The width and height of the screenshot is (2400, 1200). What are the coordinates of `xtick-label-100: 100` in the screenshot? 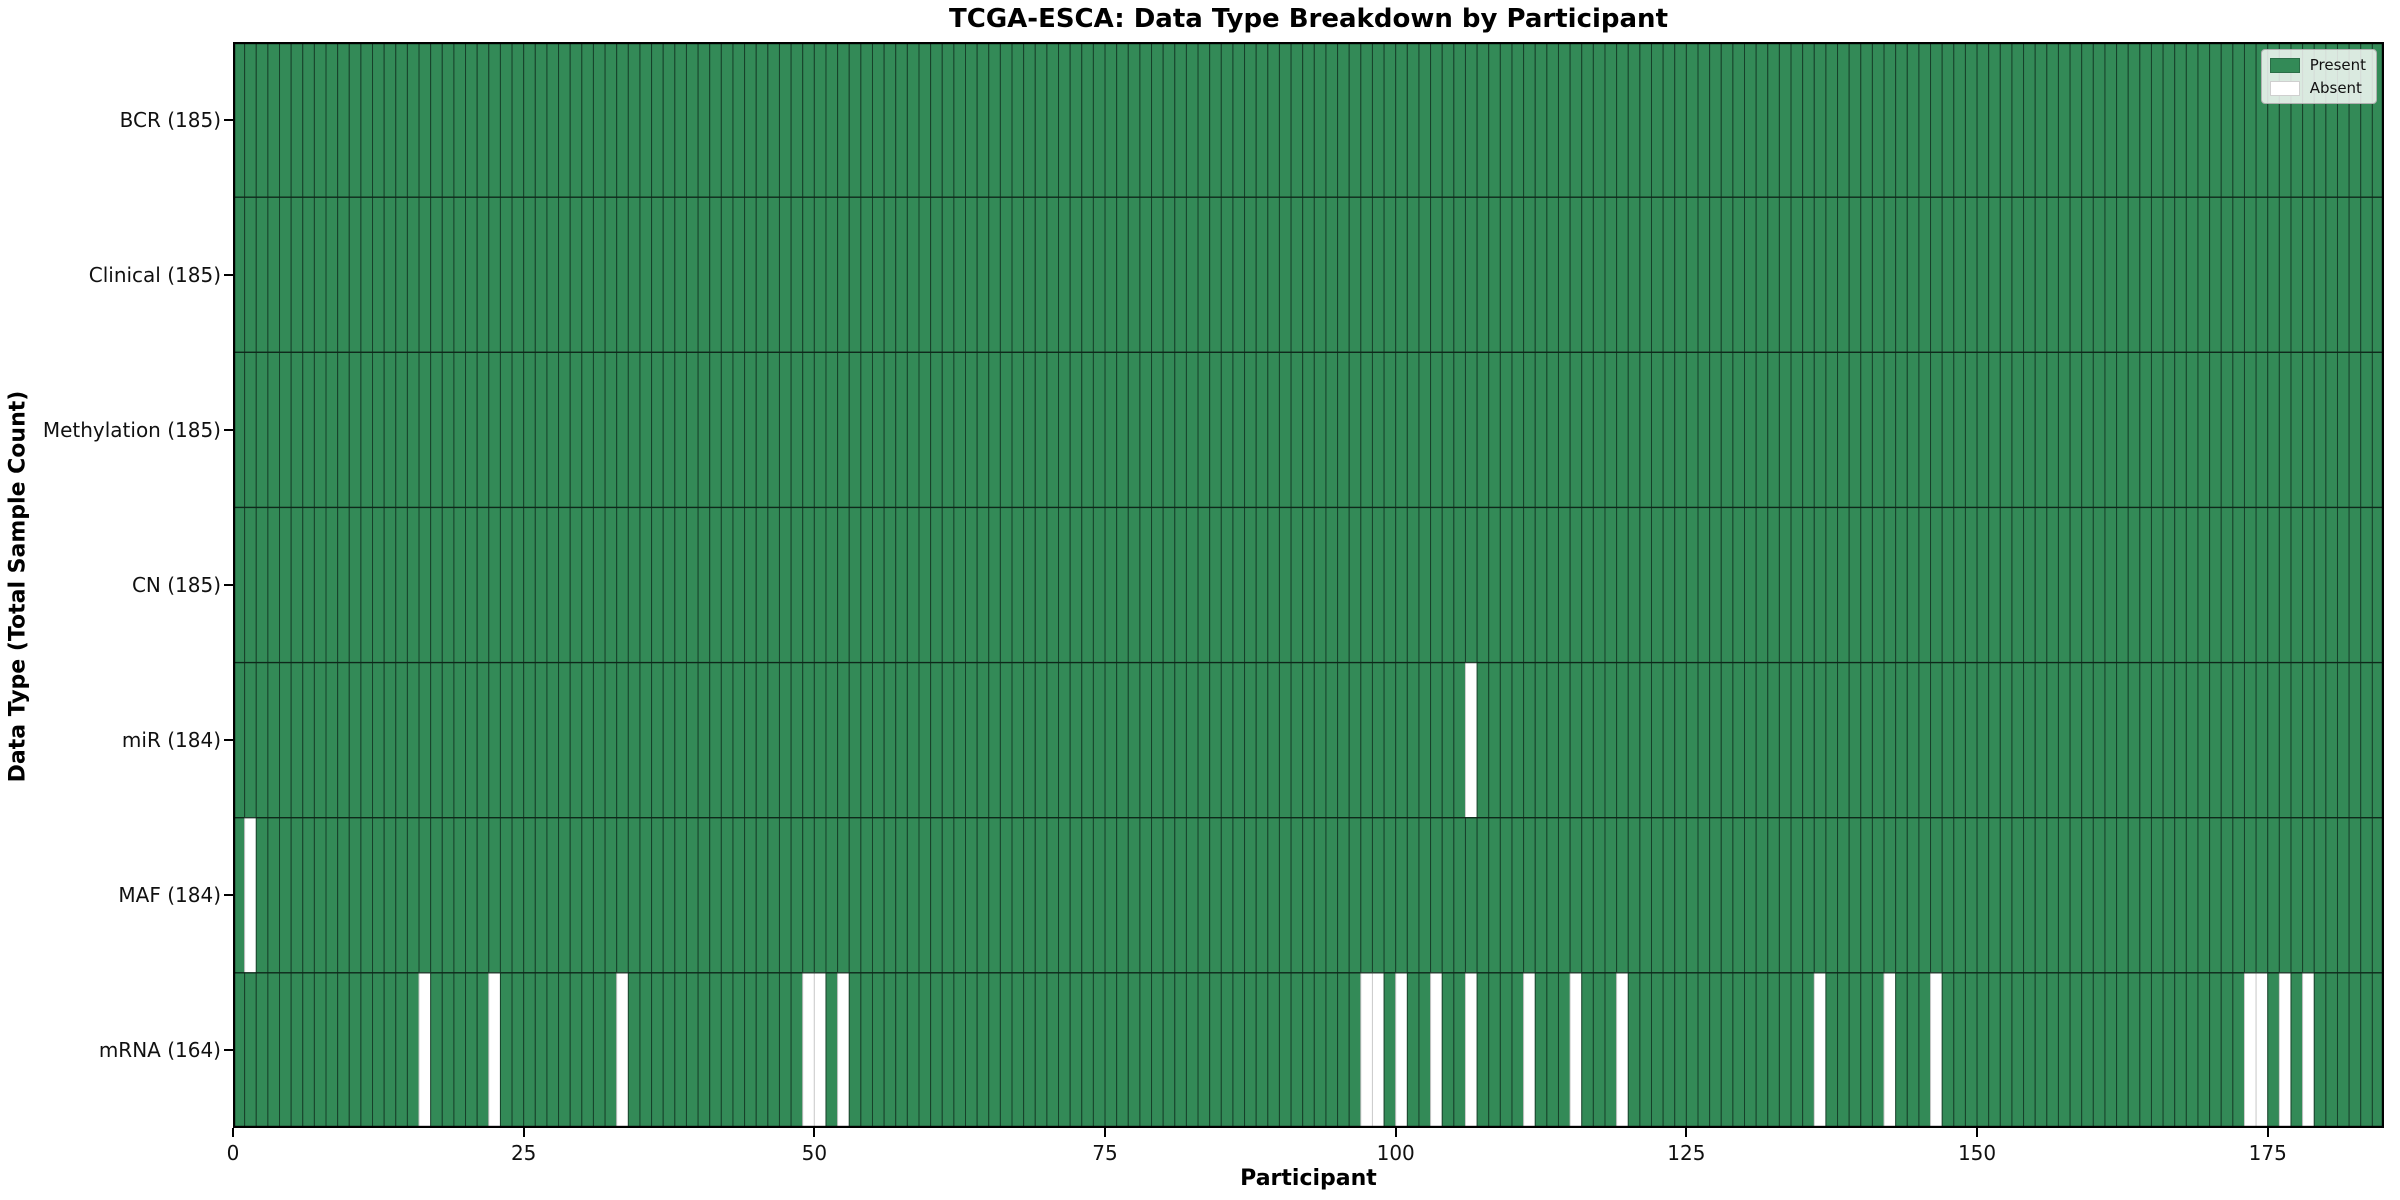 It's located at (1395, 1153).